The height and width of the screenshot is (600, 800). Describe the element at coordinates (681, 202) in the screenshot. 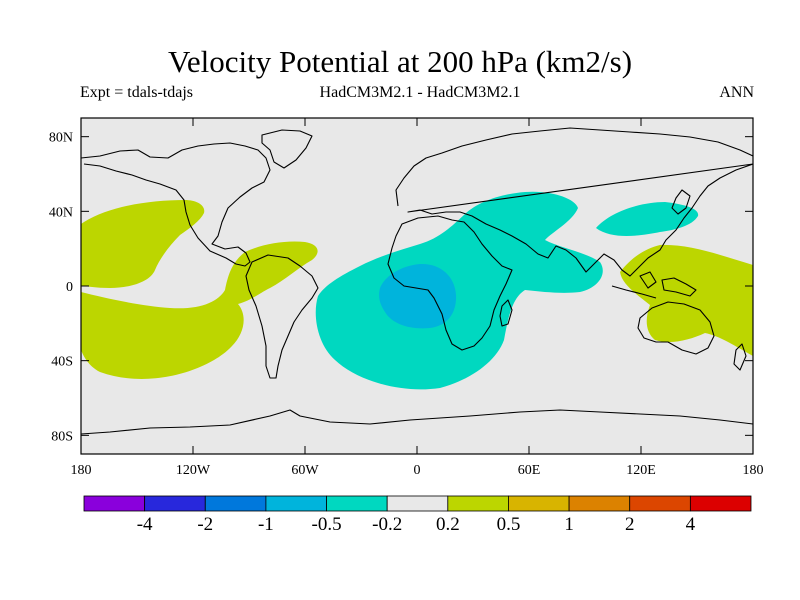

I see `coastline-japan` at that location.